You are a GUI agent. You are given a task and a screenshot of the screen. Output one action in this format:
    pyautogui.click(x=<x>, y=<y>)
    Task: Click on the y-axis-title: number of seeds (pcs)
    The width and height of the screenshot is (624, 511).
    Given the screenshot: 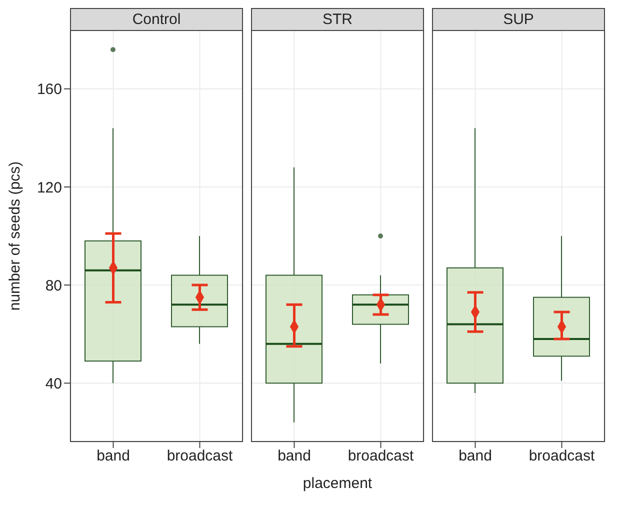 What is the action you would take?
    pyautogui.click(x=15, y=236)
    